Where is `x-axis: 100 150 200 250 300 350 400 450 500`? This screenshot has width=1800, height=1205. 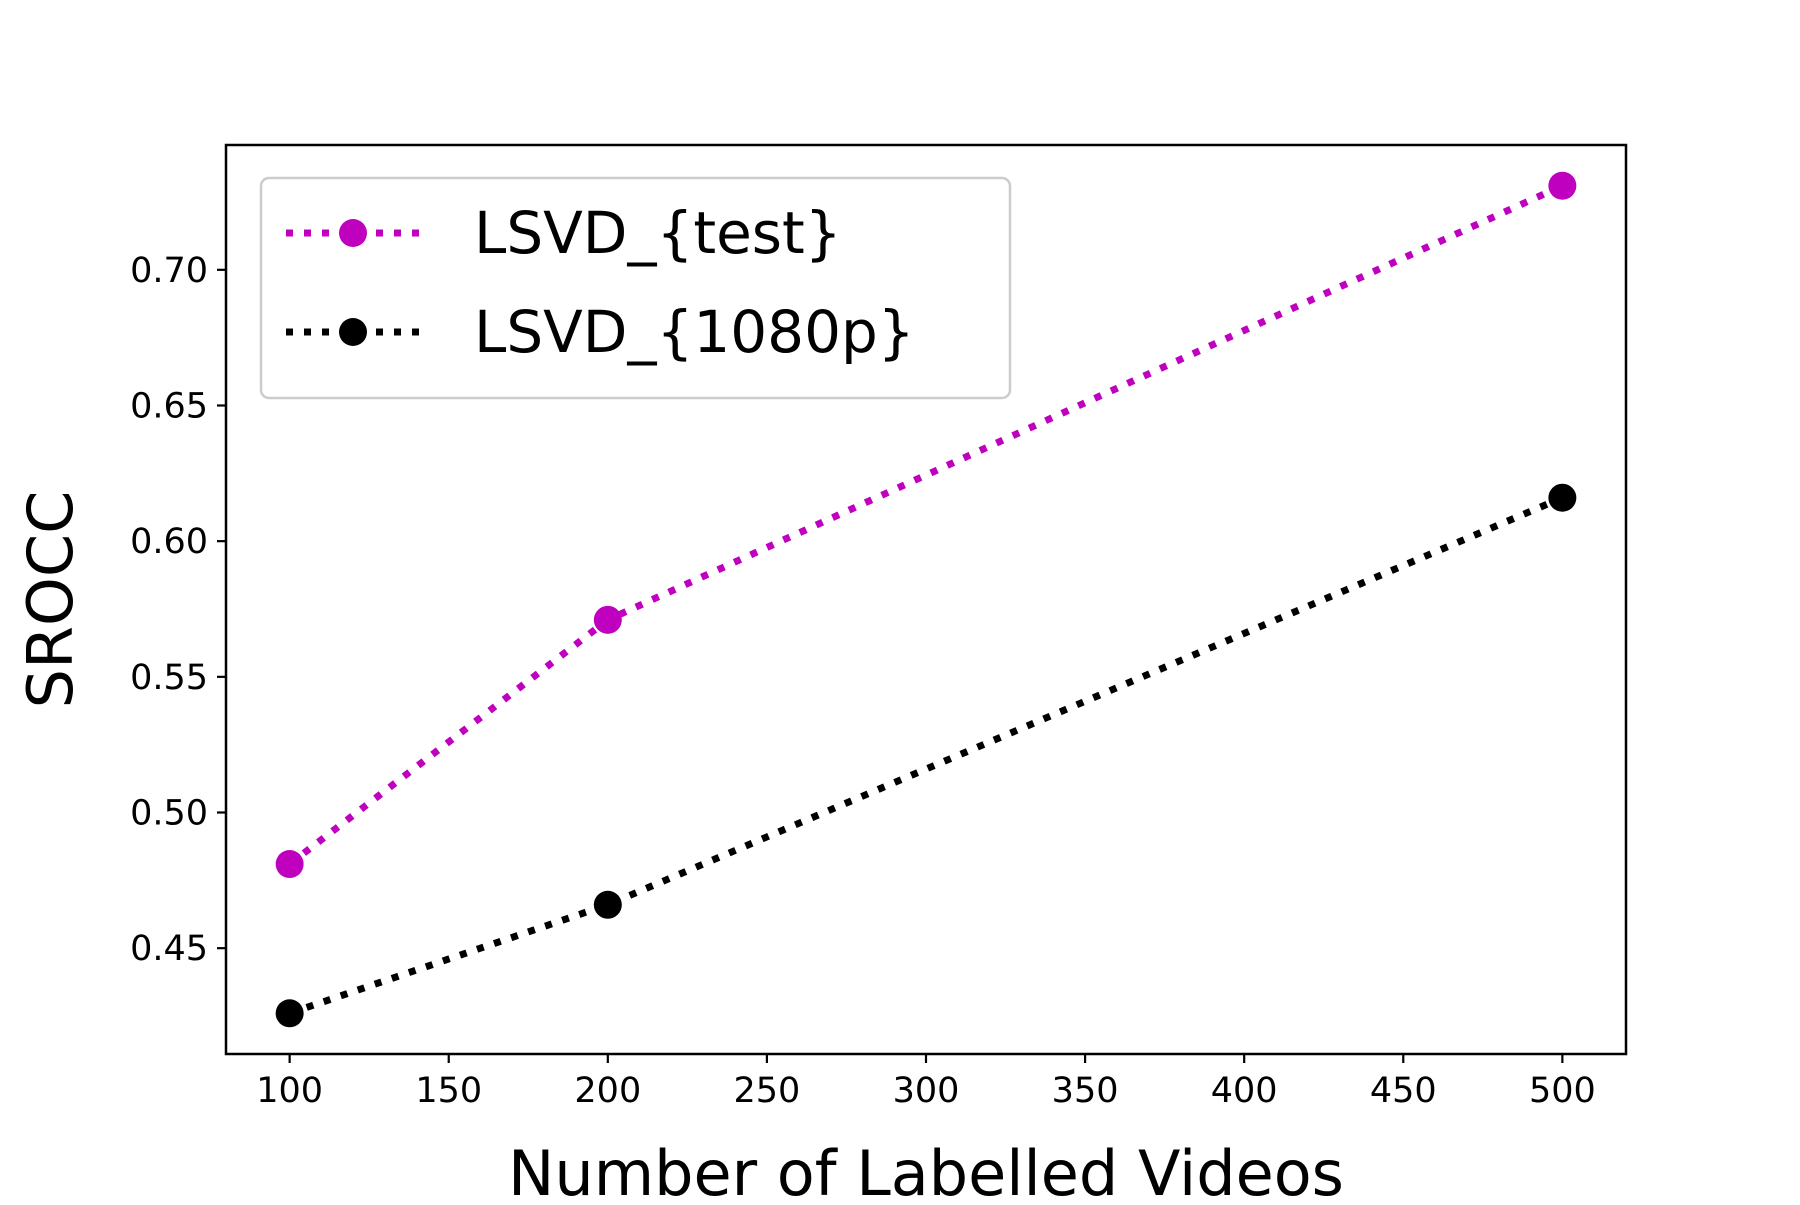
x-axis: 100 150 200 250 300 350 400 450 500 is located at coordinates (926, 1082).